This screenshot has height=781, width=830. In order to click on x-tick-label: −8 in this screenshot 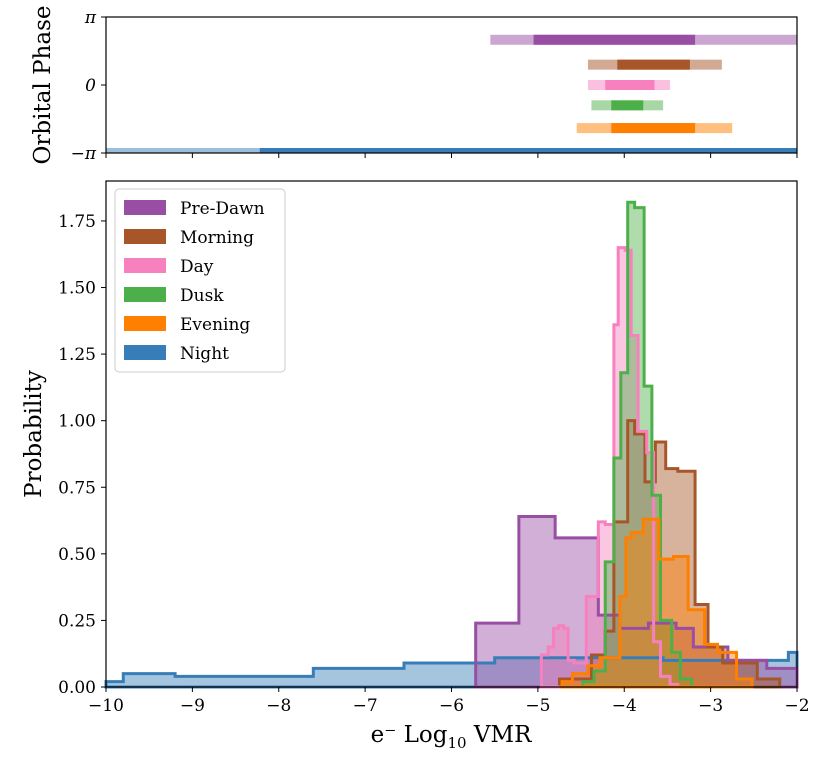, I will do `click(278, 706)`.